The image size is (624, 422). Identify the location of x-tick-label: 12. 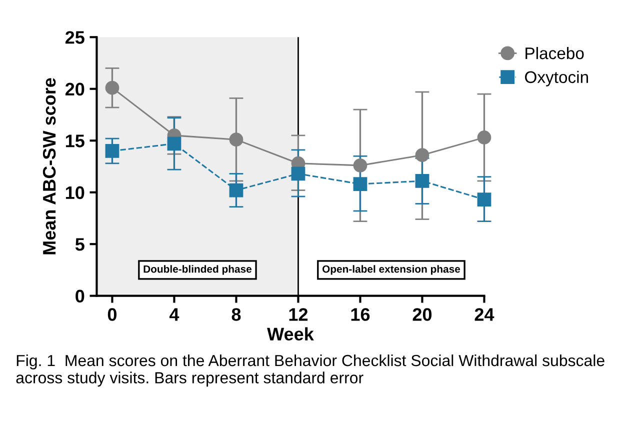
(298, 314).